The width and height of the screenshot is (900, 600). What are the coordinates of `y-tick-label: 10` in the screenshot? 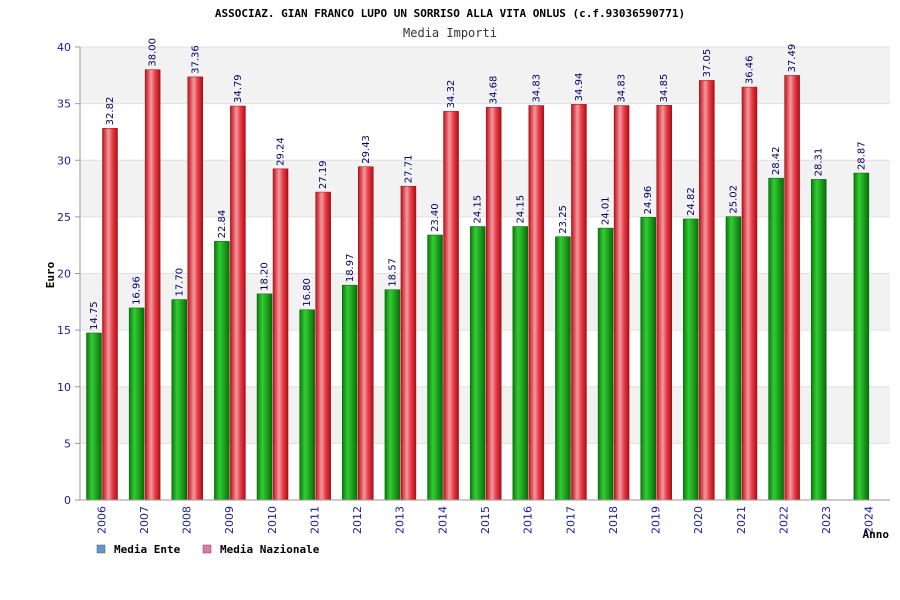 It's located at (64, 387).